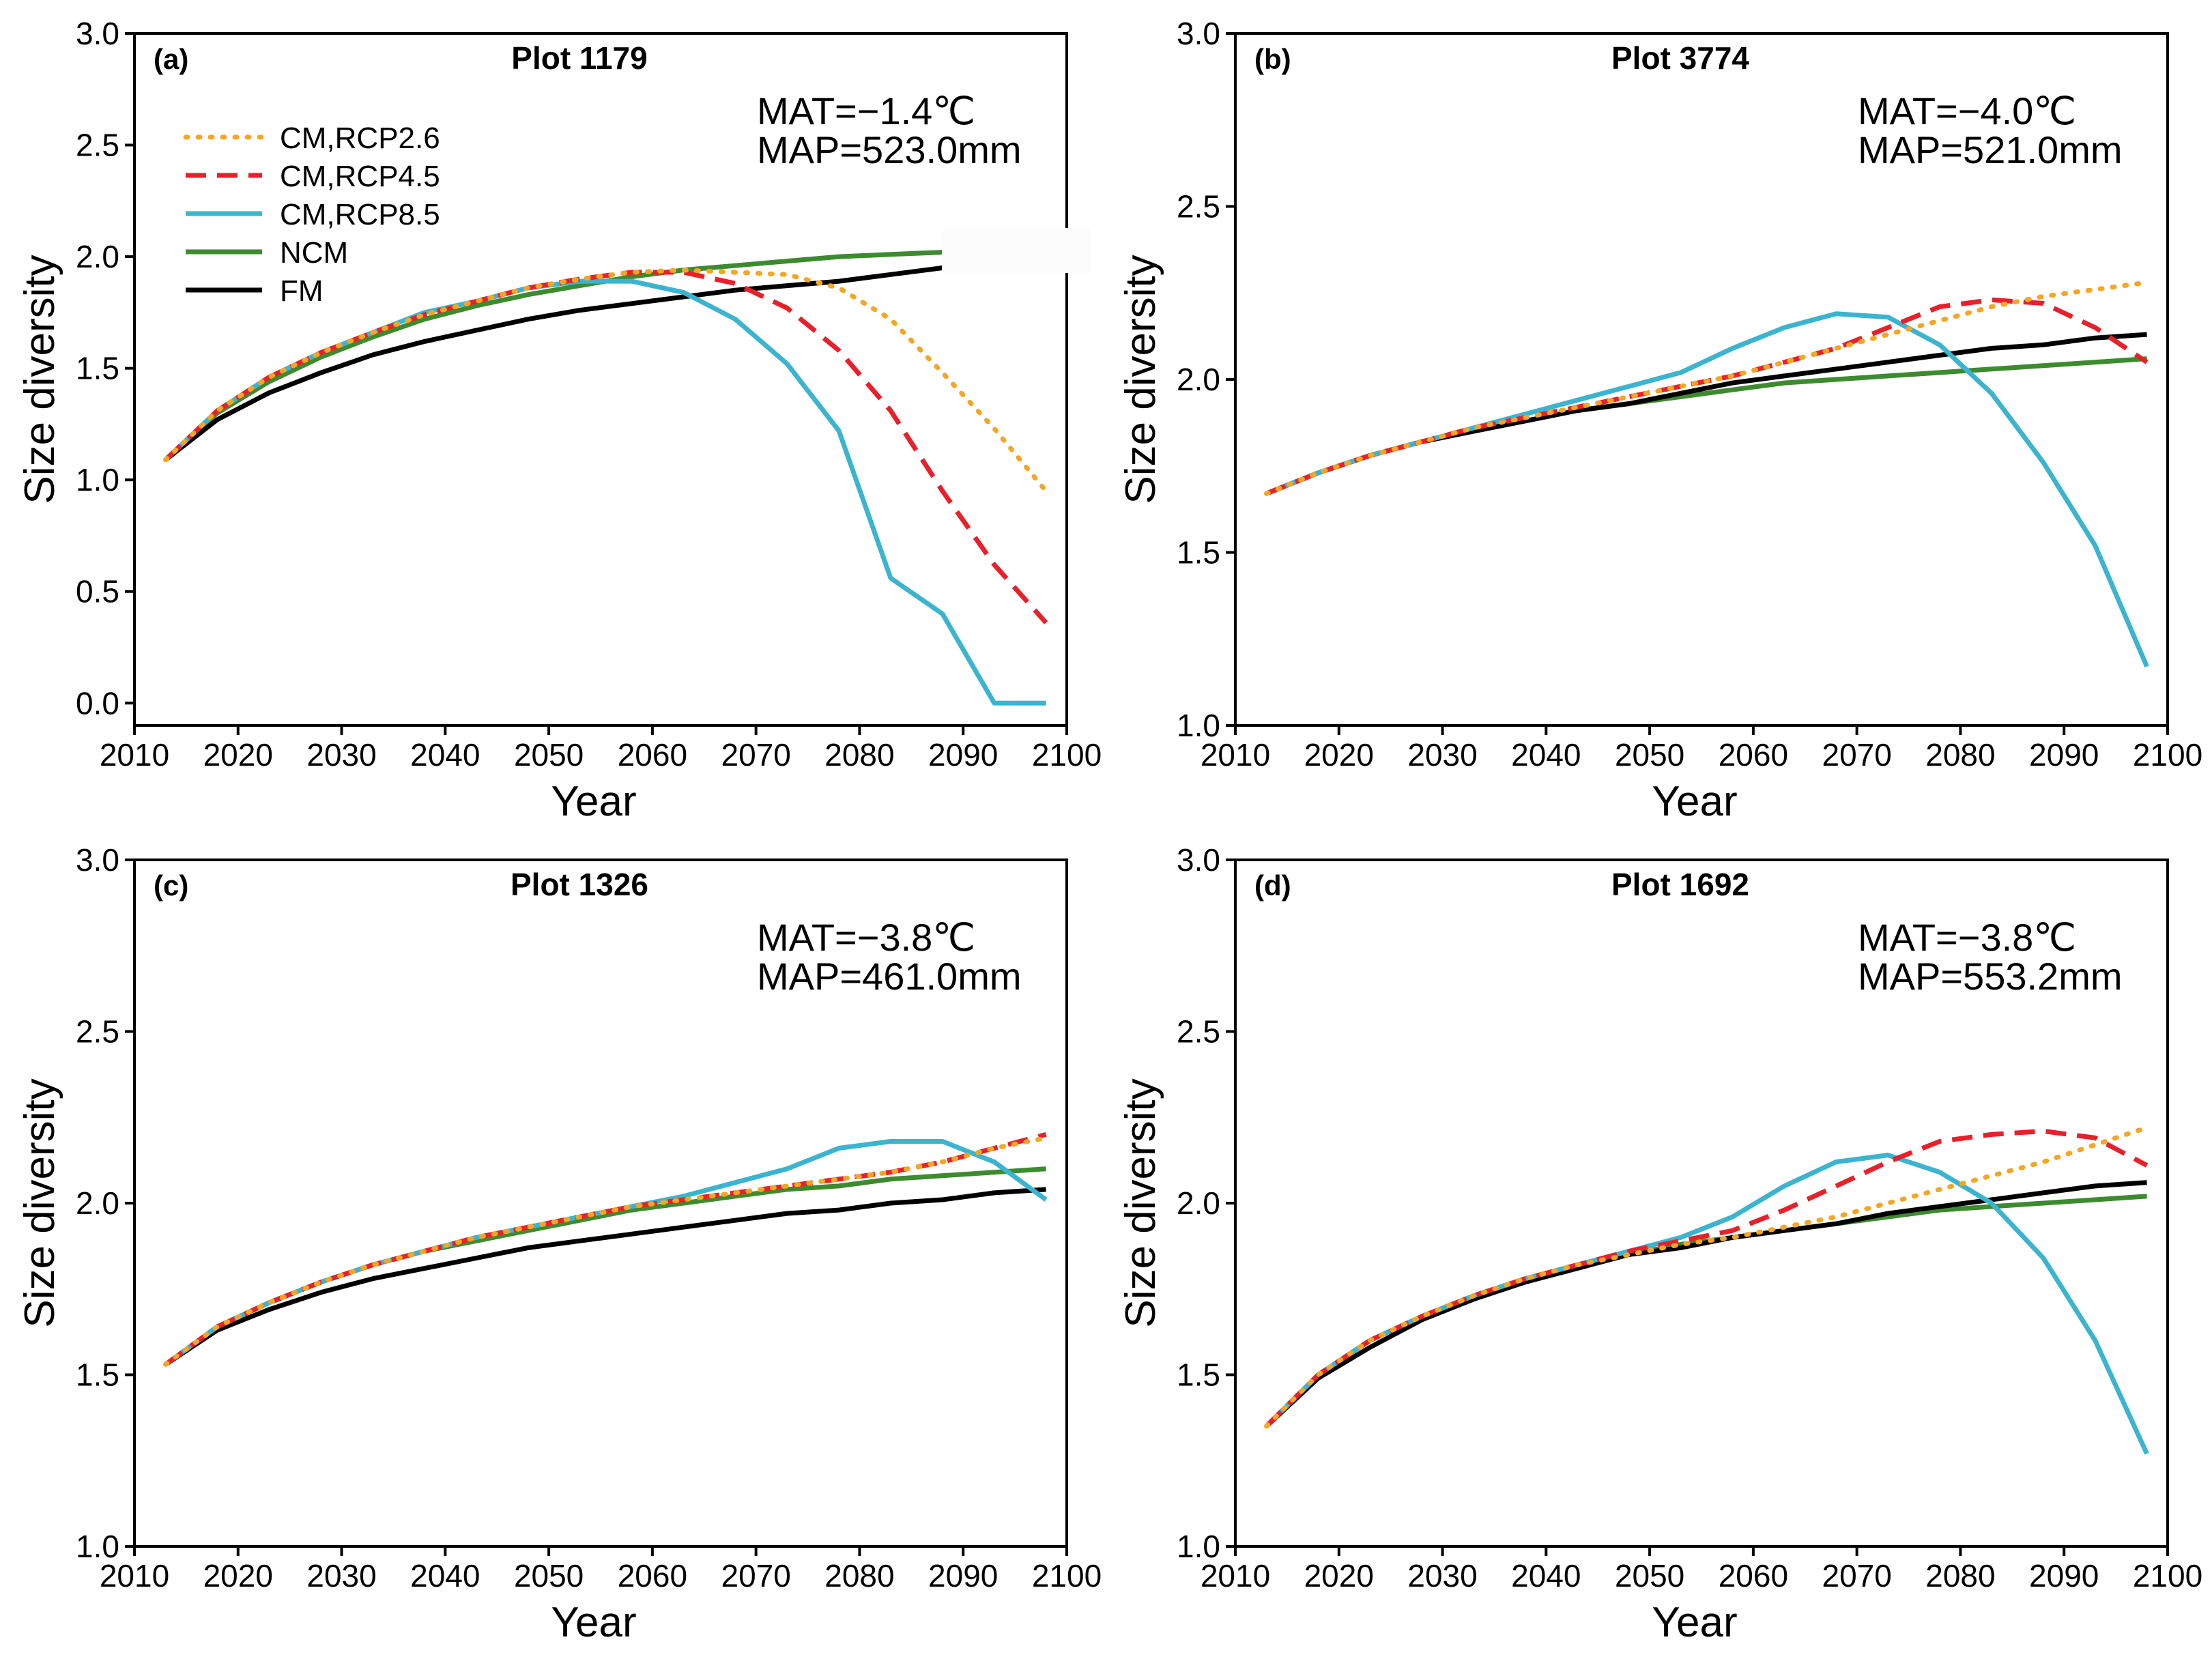 The image size is (2212, 1659). What do you see at coordinates (889, 149) in the screenshot?
I see `map-annotation: MAP=523.0mm` at bounding box center [889, 149].